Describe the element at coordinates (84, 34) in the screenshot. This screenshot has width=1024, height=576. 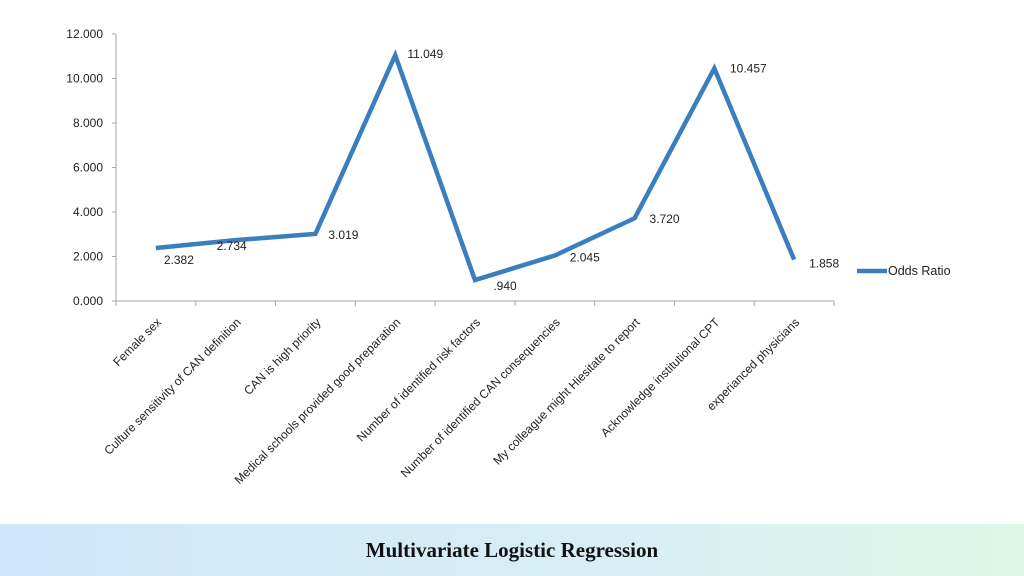
I see `y-tick-label: 12.000` at that location.